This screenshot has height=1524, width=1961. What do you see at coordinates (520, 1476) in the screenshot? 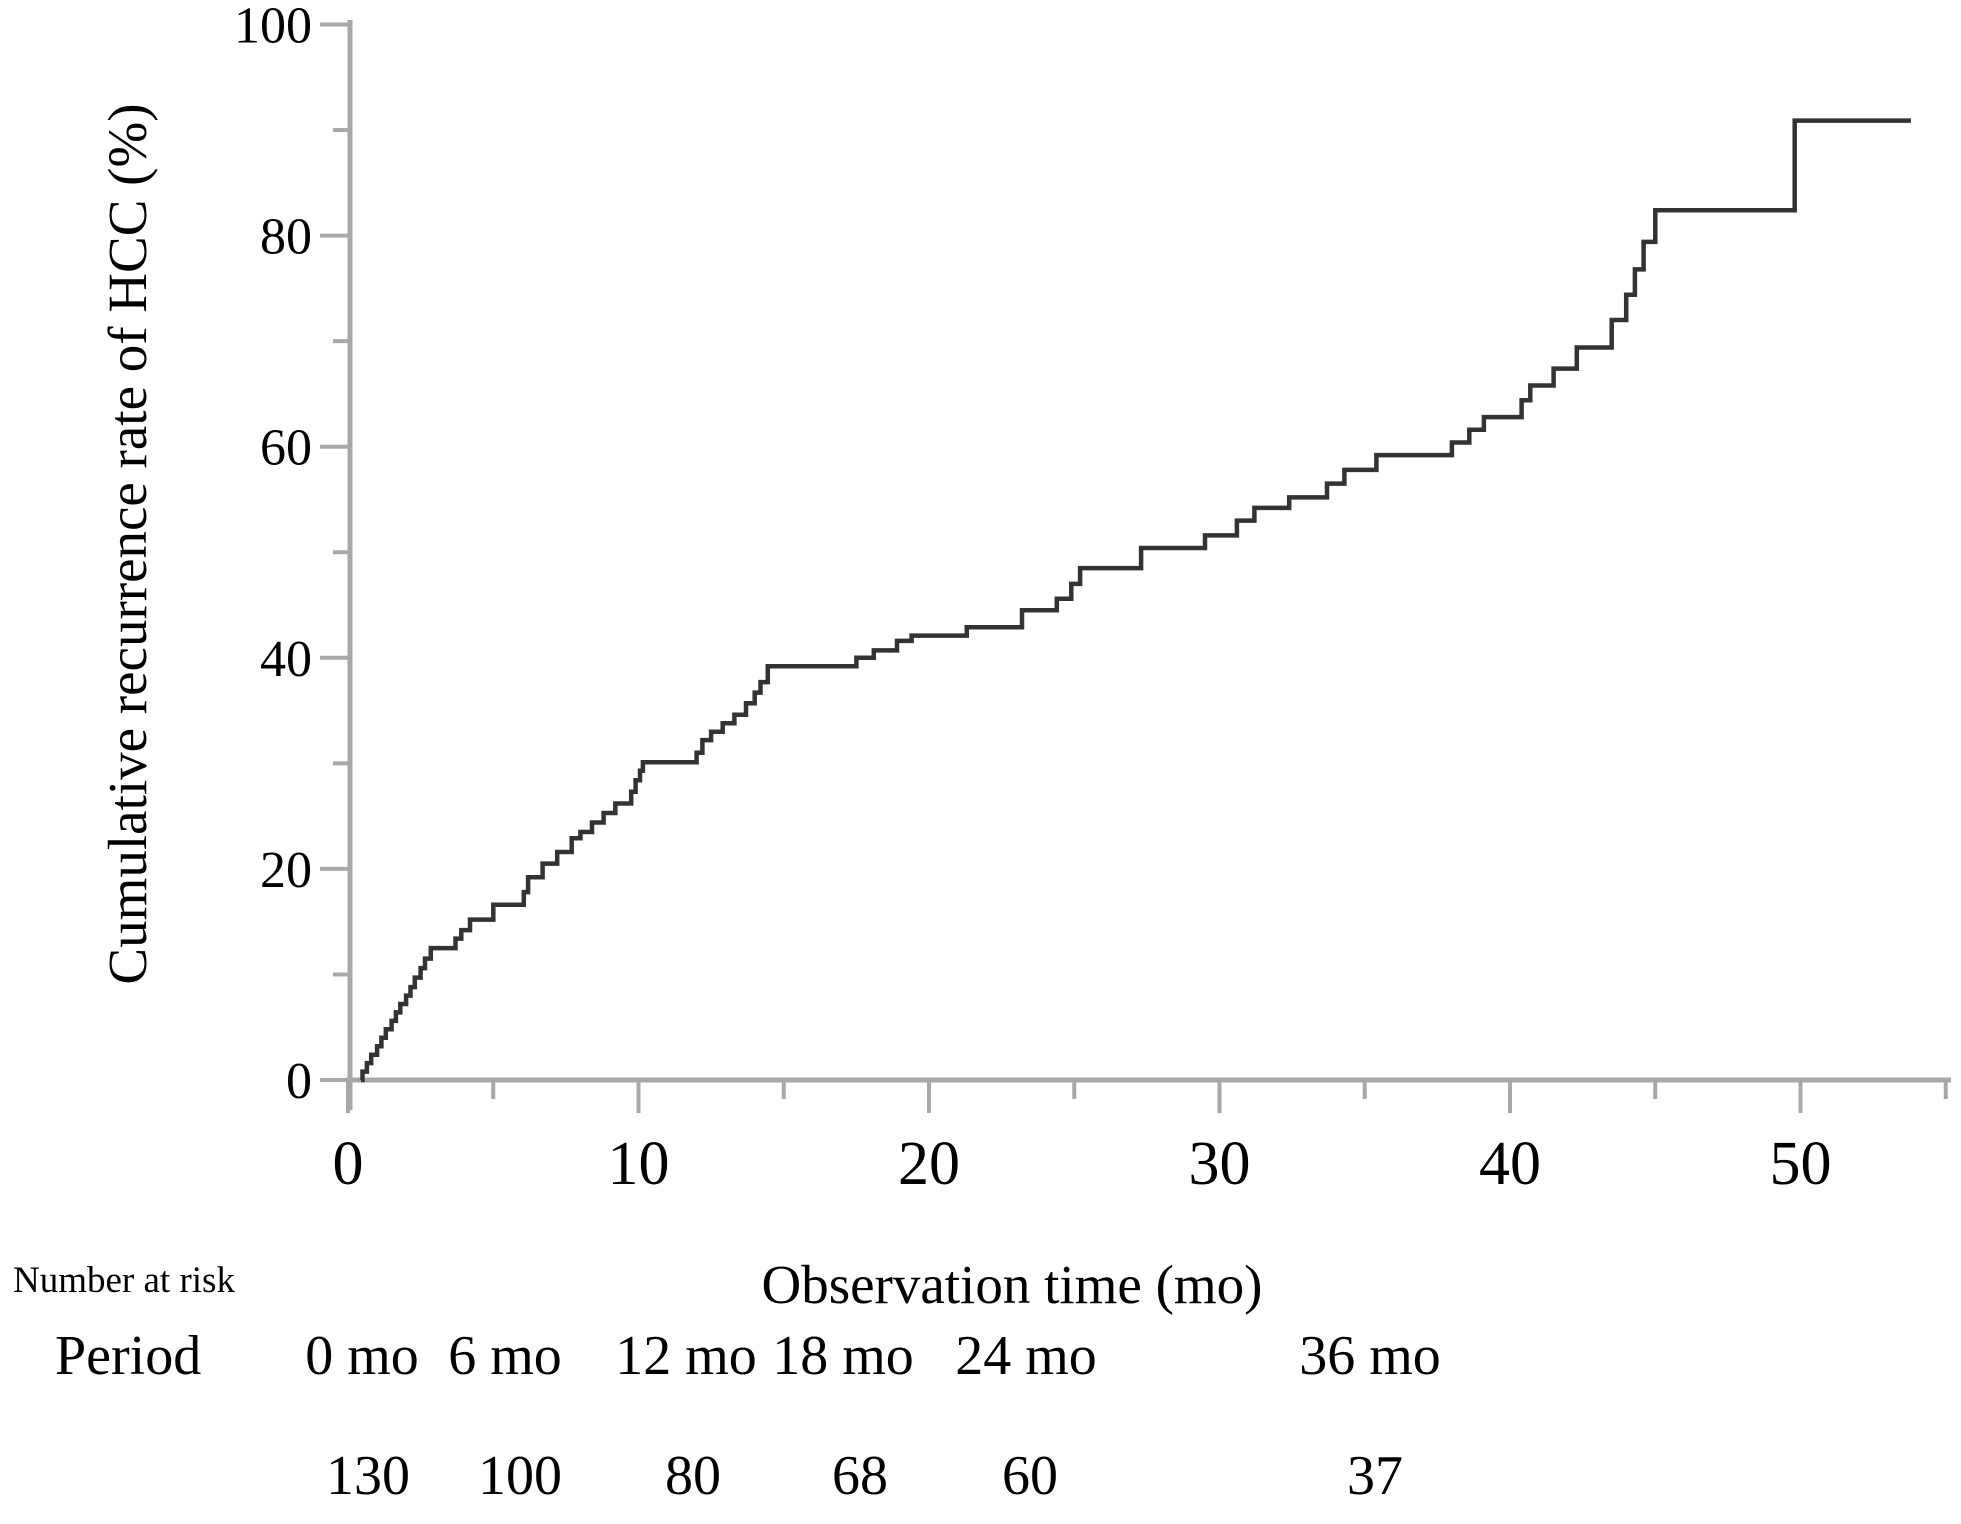
I see `risk-count-1: 100` at bounding box center [520, 1476].